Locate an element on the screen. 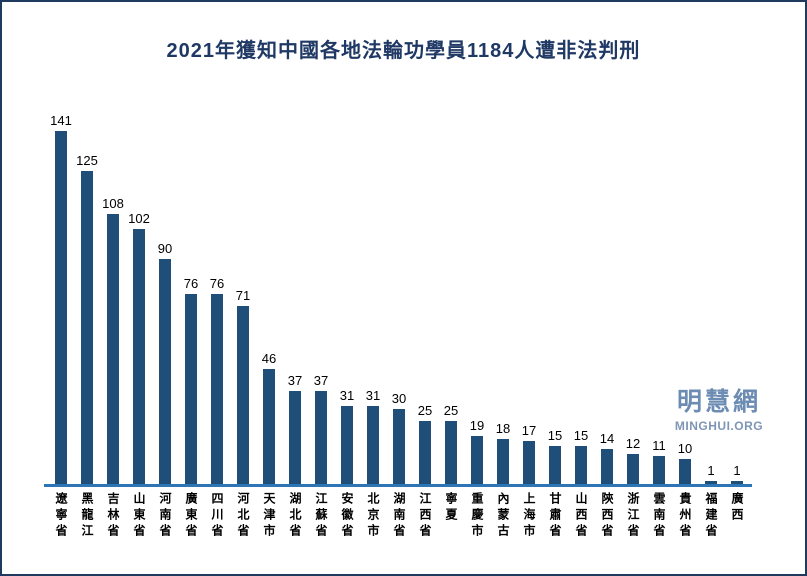 This screenshot has height=576, width=807. chart-title: 2021年獲知中國各地法輪功學員1184人遭非法判刑 is located at coordinates (403, 51).